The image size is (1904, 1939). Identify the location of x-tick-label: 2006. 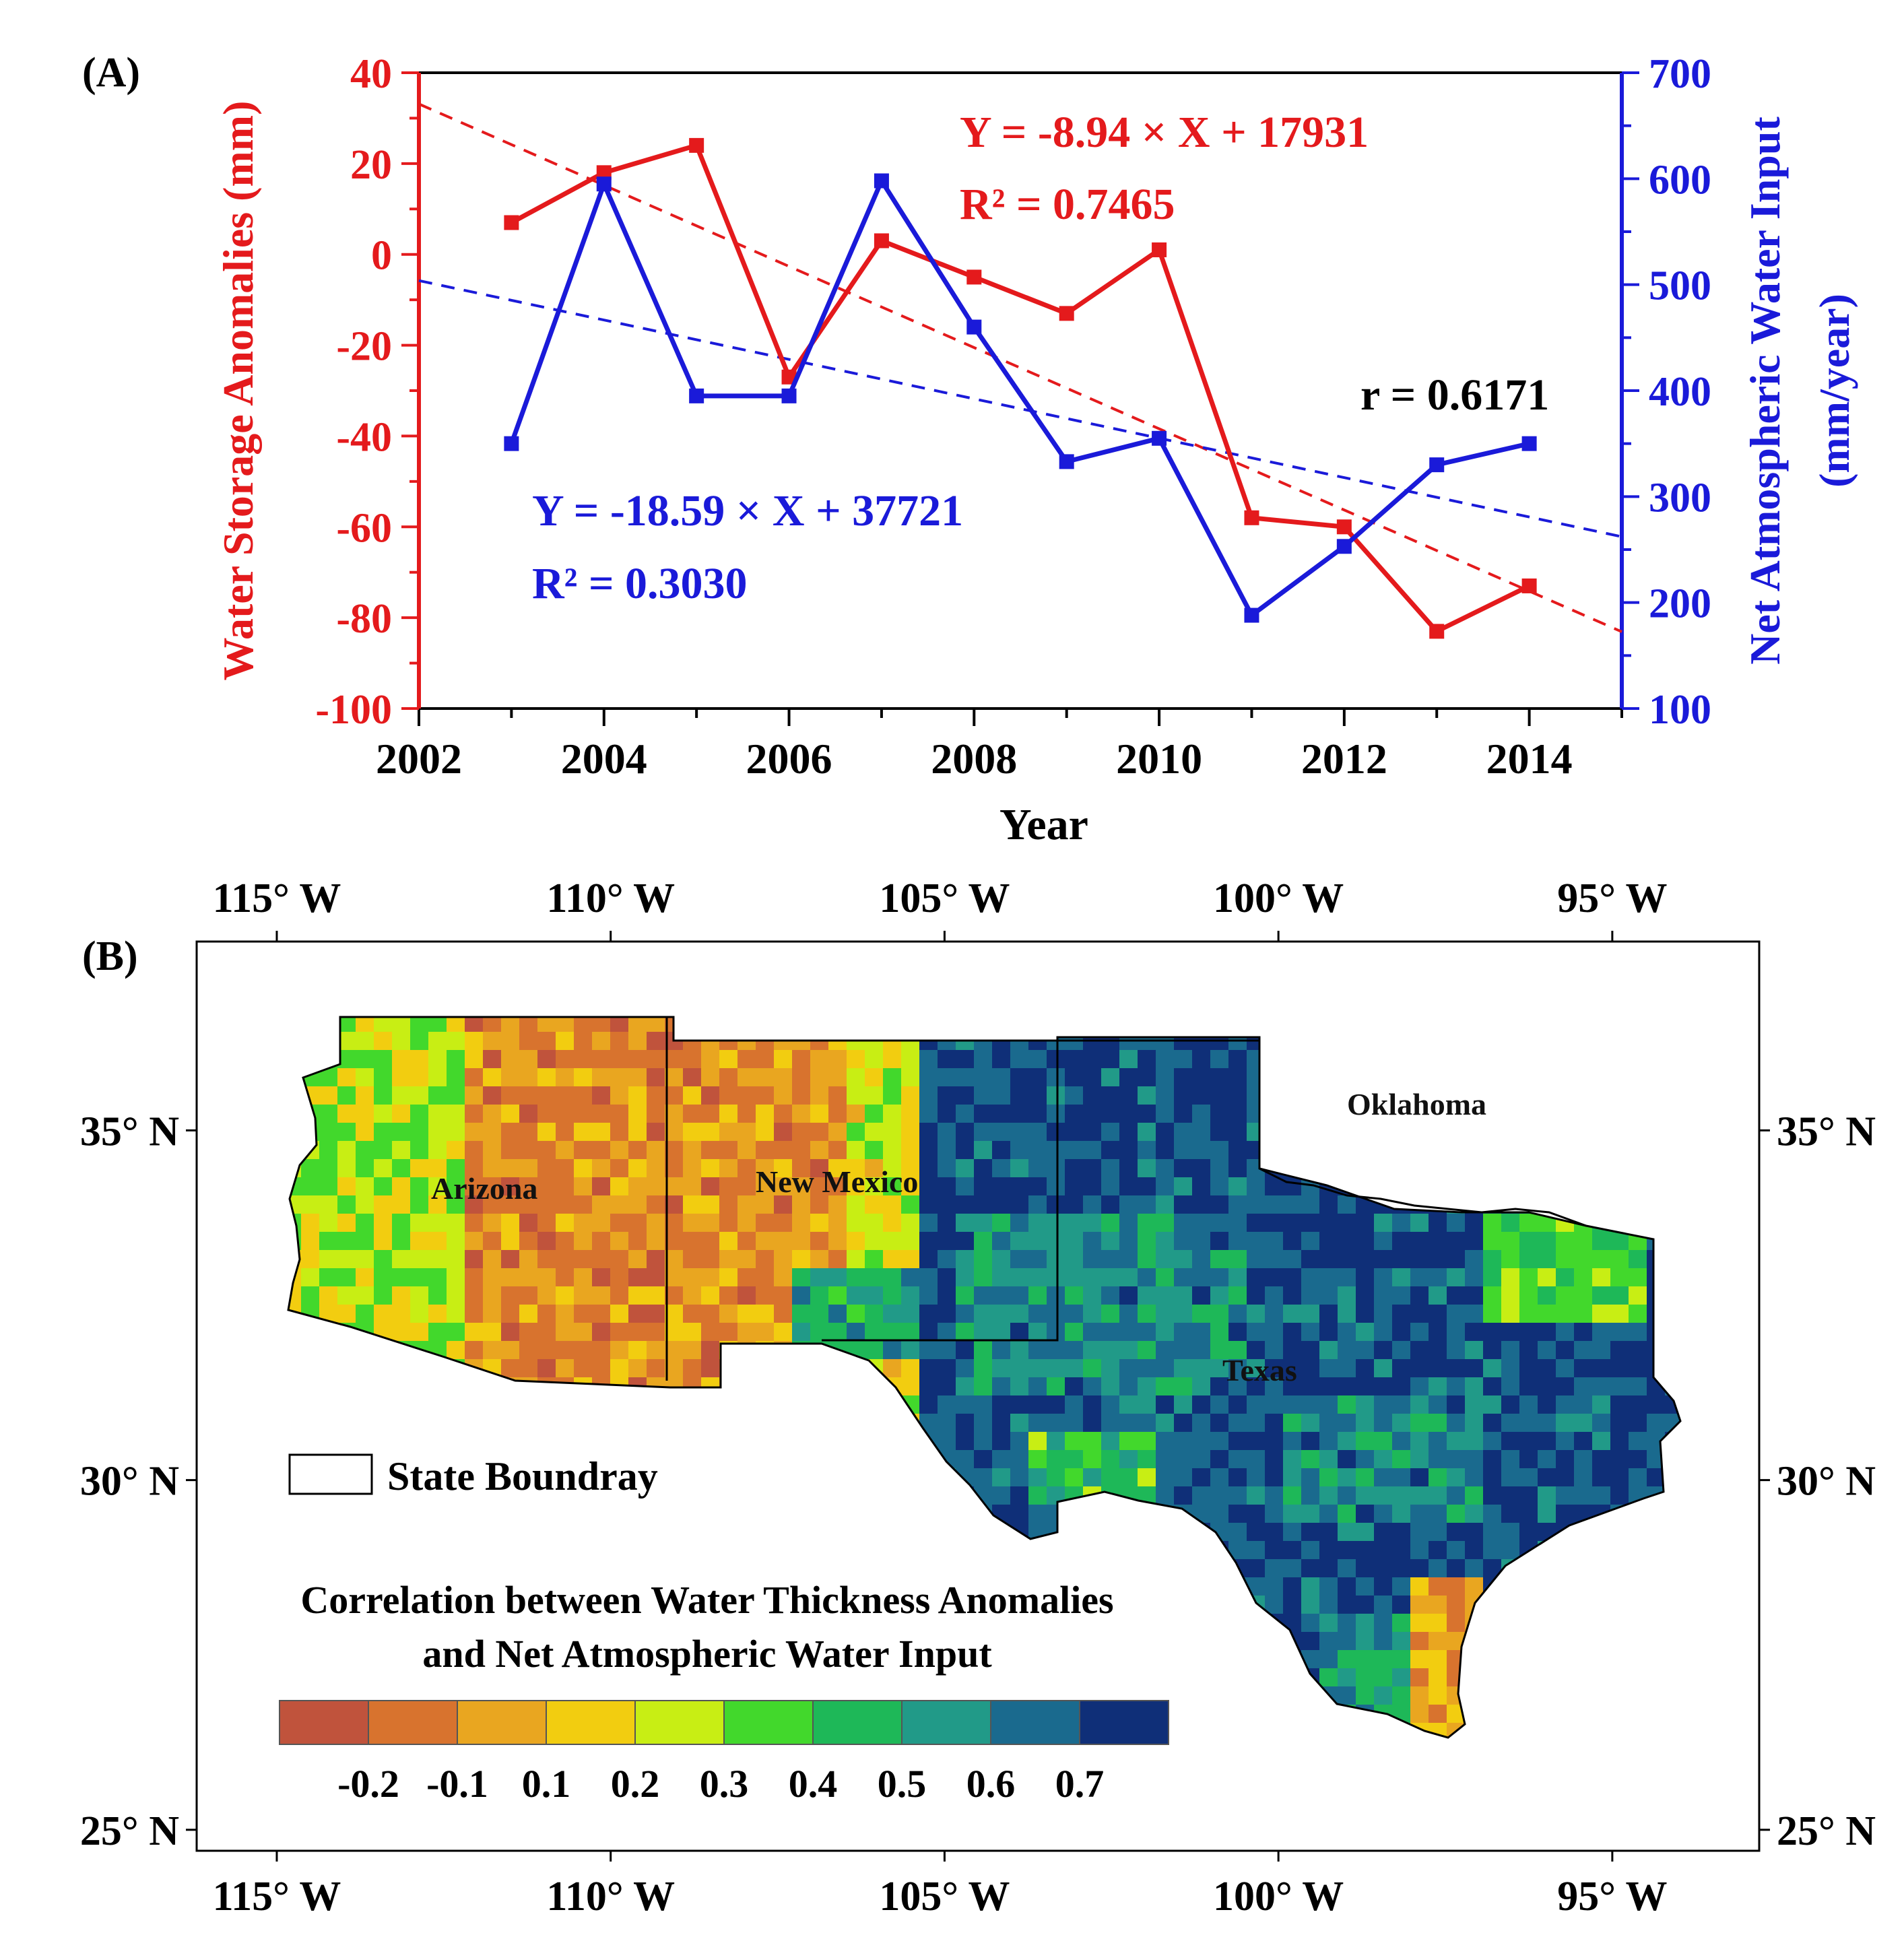
(789, 759).